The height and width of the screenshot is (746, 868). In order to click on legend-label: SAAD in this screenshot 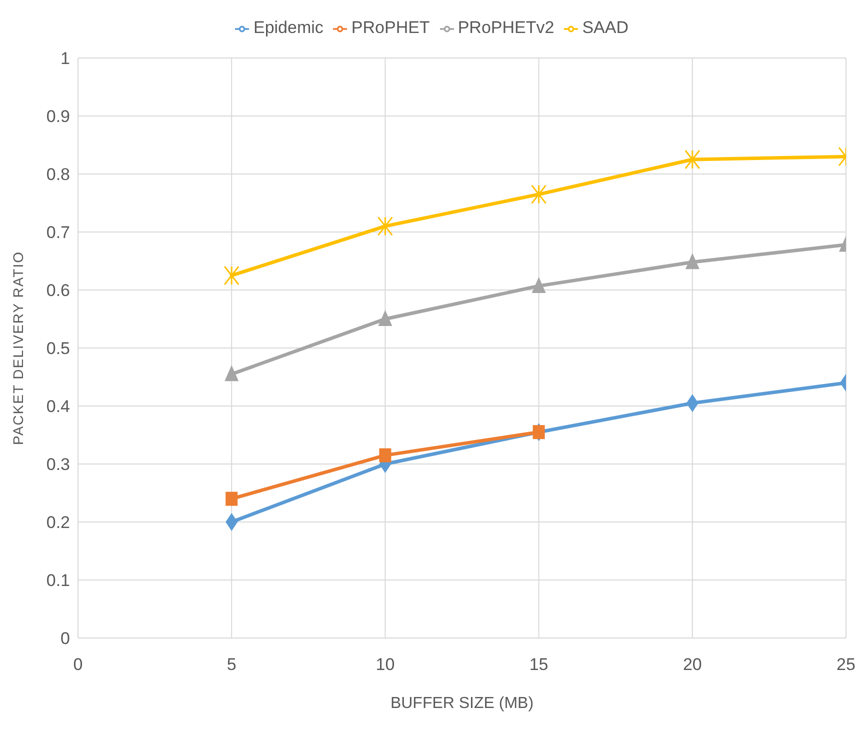, I will do `click(605, 27)`.